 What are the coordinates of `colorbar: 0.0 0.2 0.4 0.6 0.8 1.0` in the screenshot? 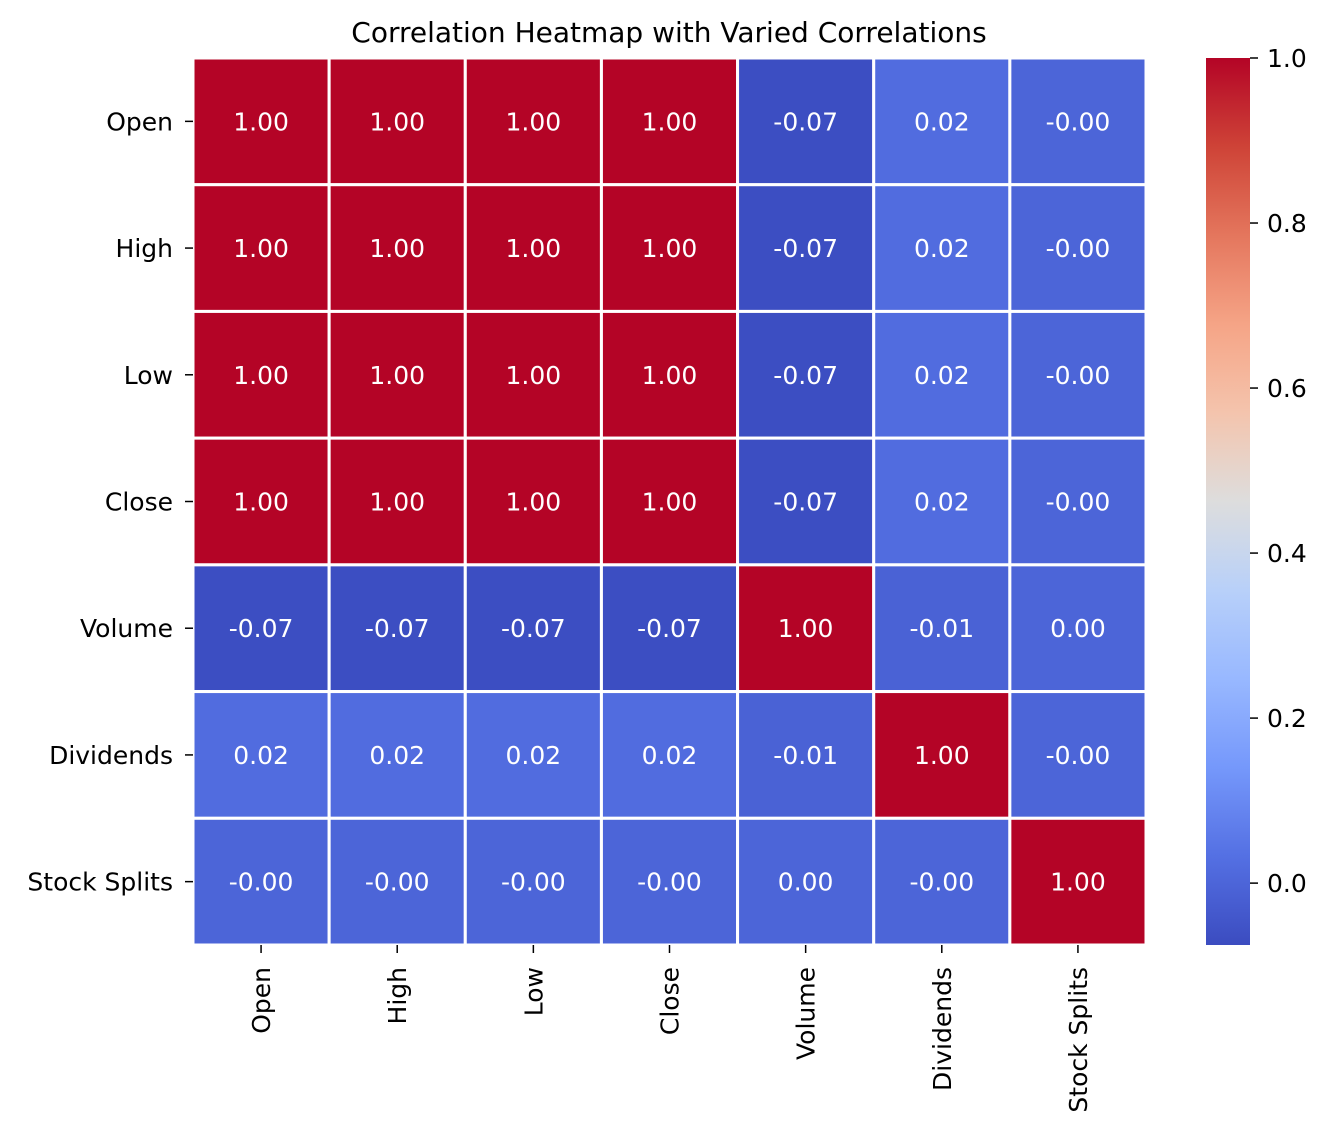 It's located at (1256, 494).